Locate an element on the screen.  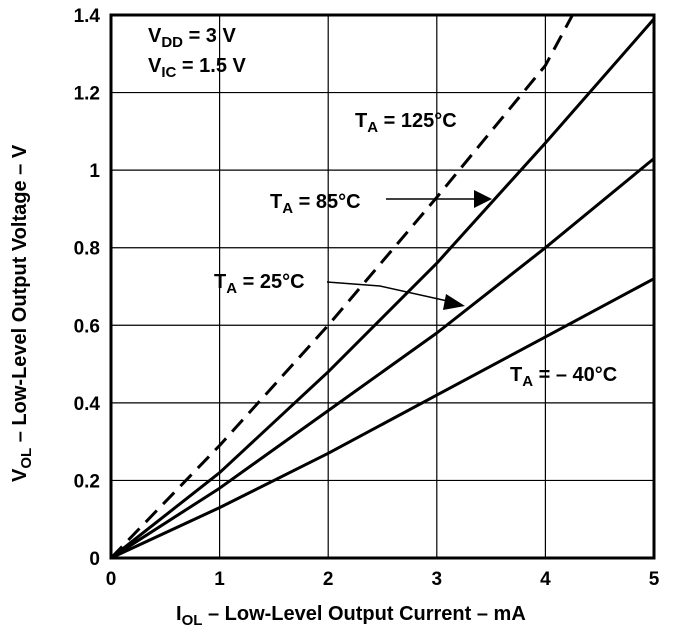
y-tick-label: 0.4 is located at coordinates (87, 404).